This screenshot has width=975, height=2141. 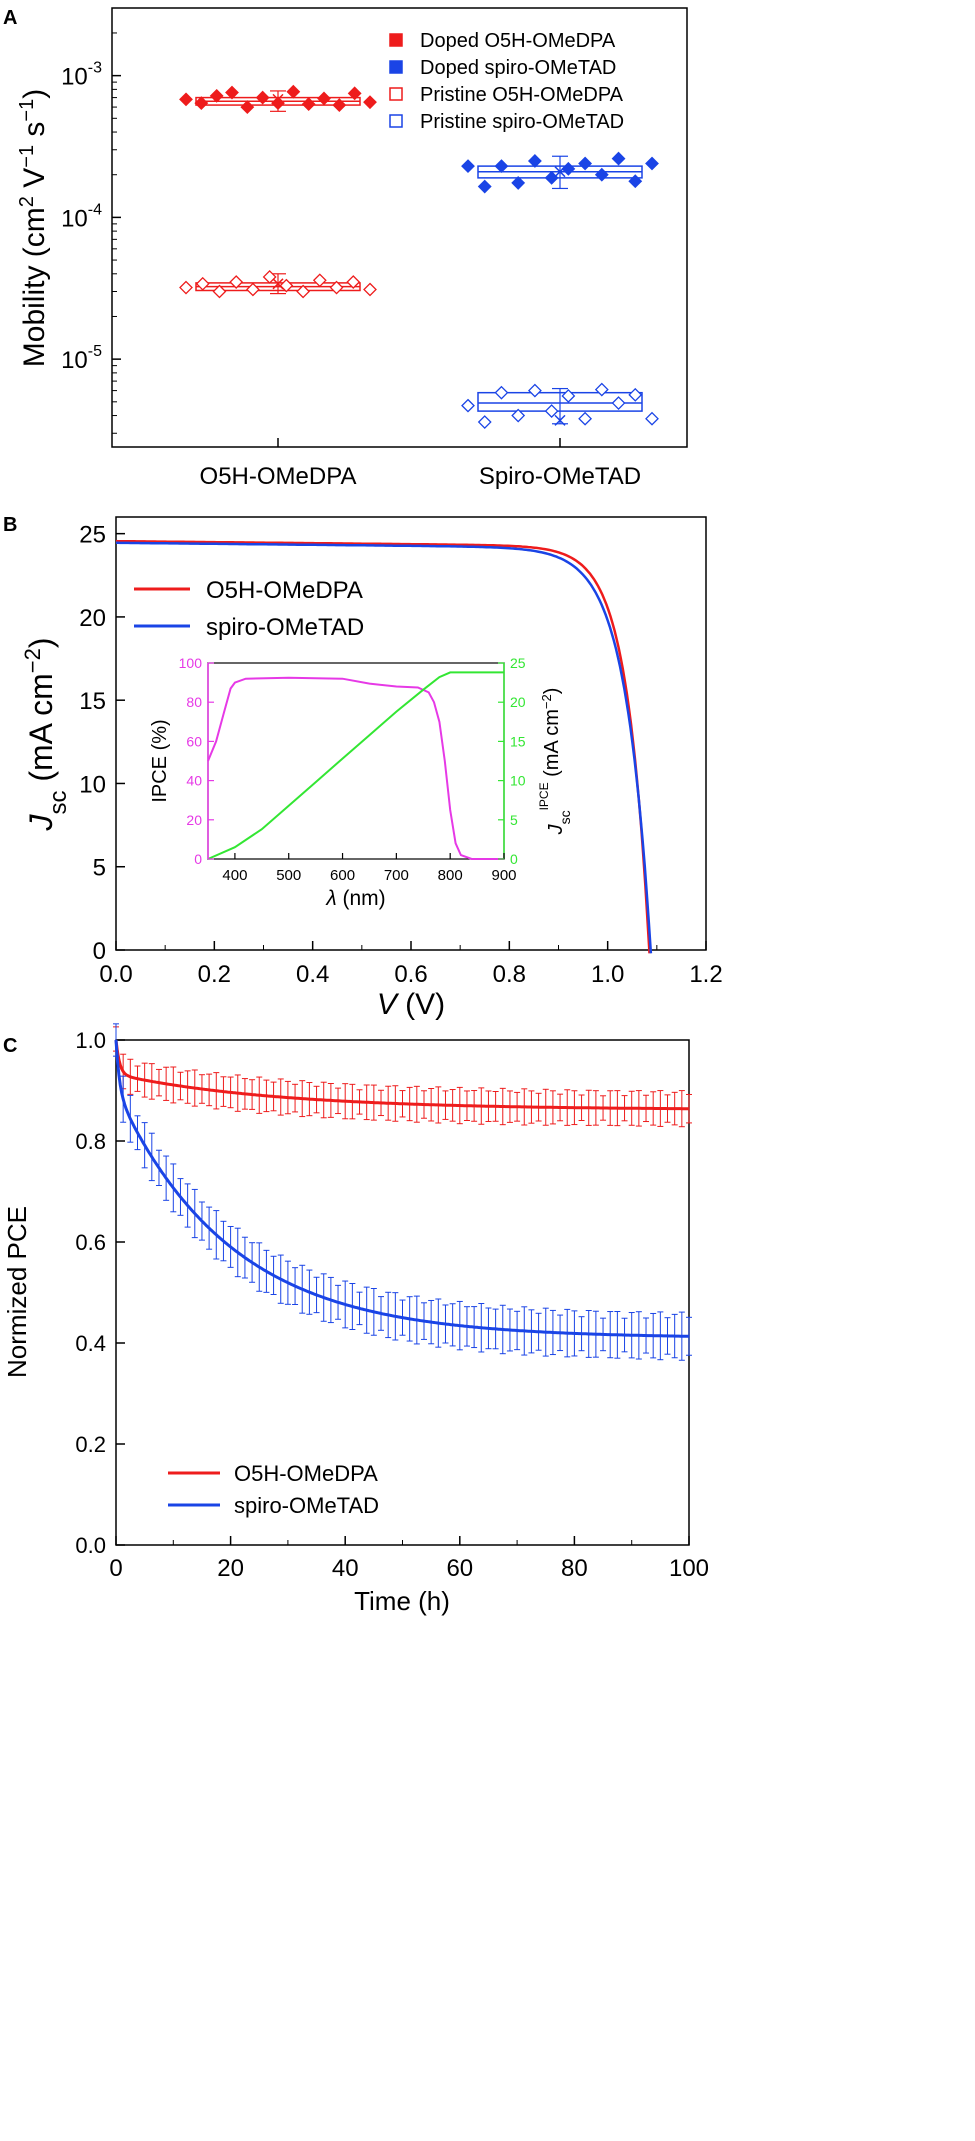 I want to click on panel-c-x-tick-label: 20, so click(x=230, y=1568).